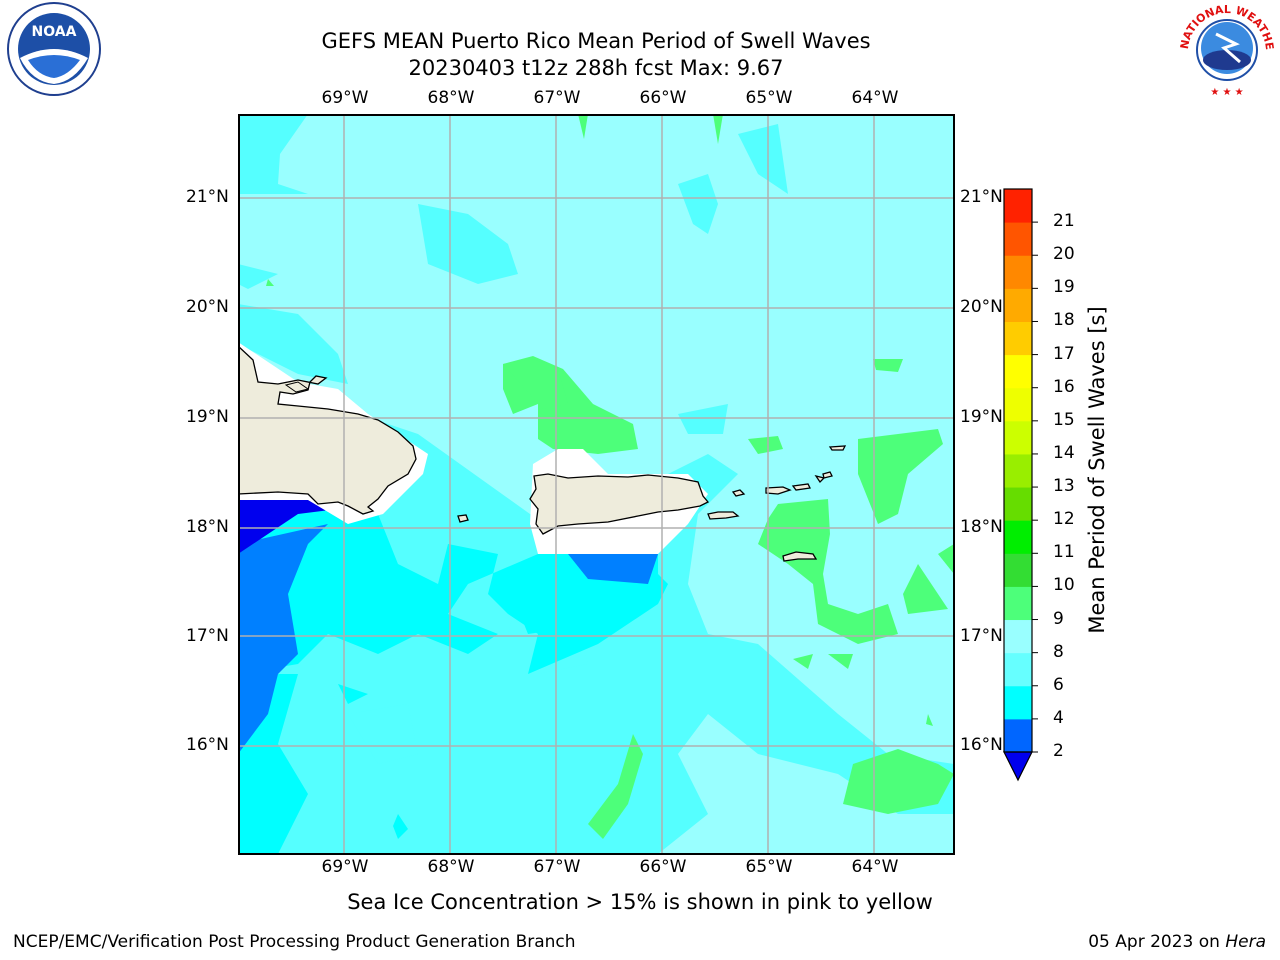 The height and width of the screenshot is (960, 1280). Describe the element at coordinates (769, 98) in the screenshot. I see `lon-label-top-65: 65°W` at that location.